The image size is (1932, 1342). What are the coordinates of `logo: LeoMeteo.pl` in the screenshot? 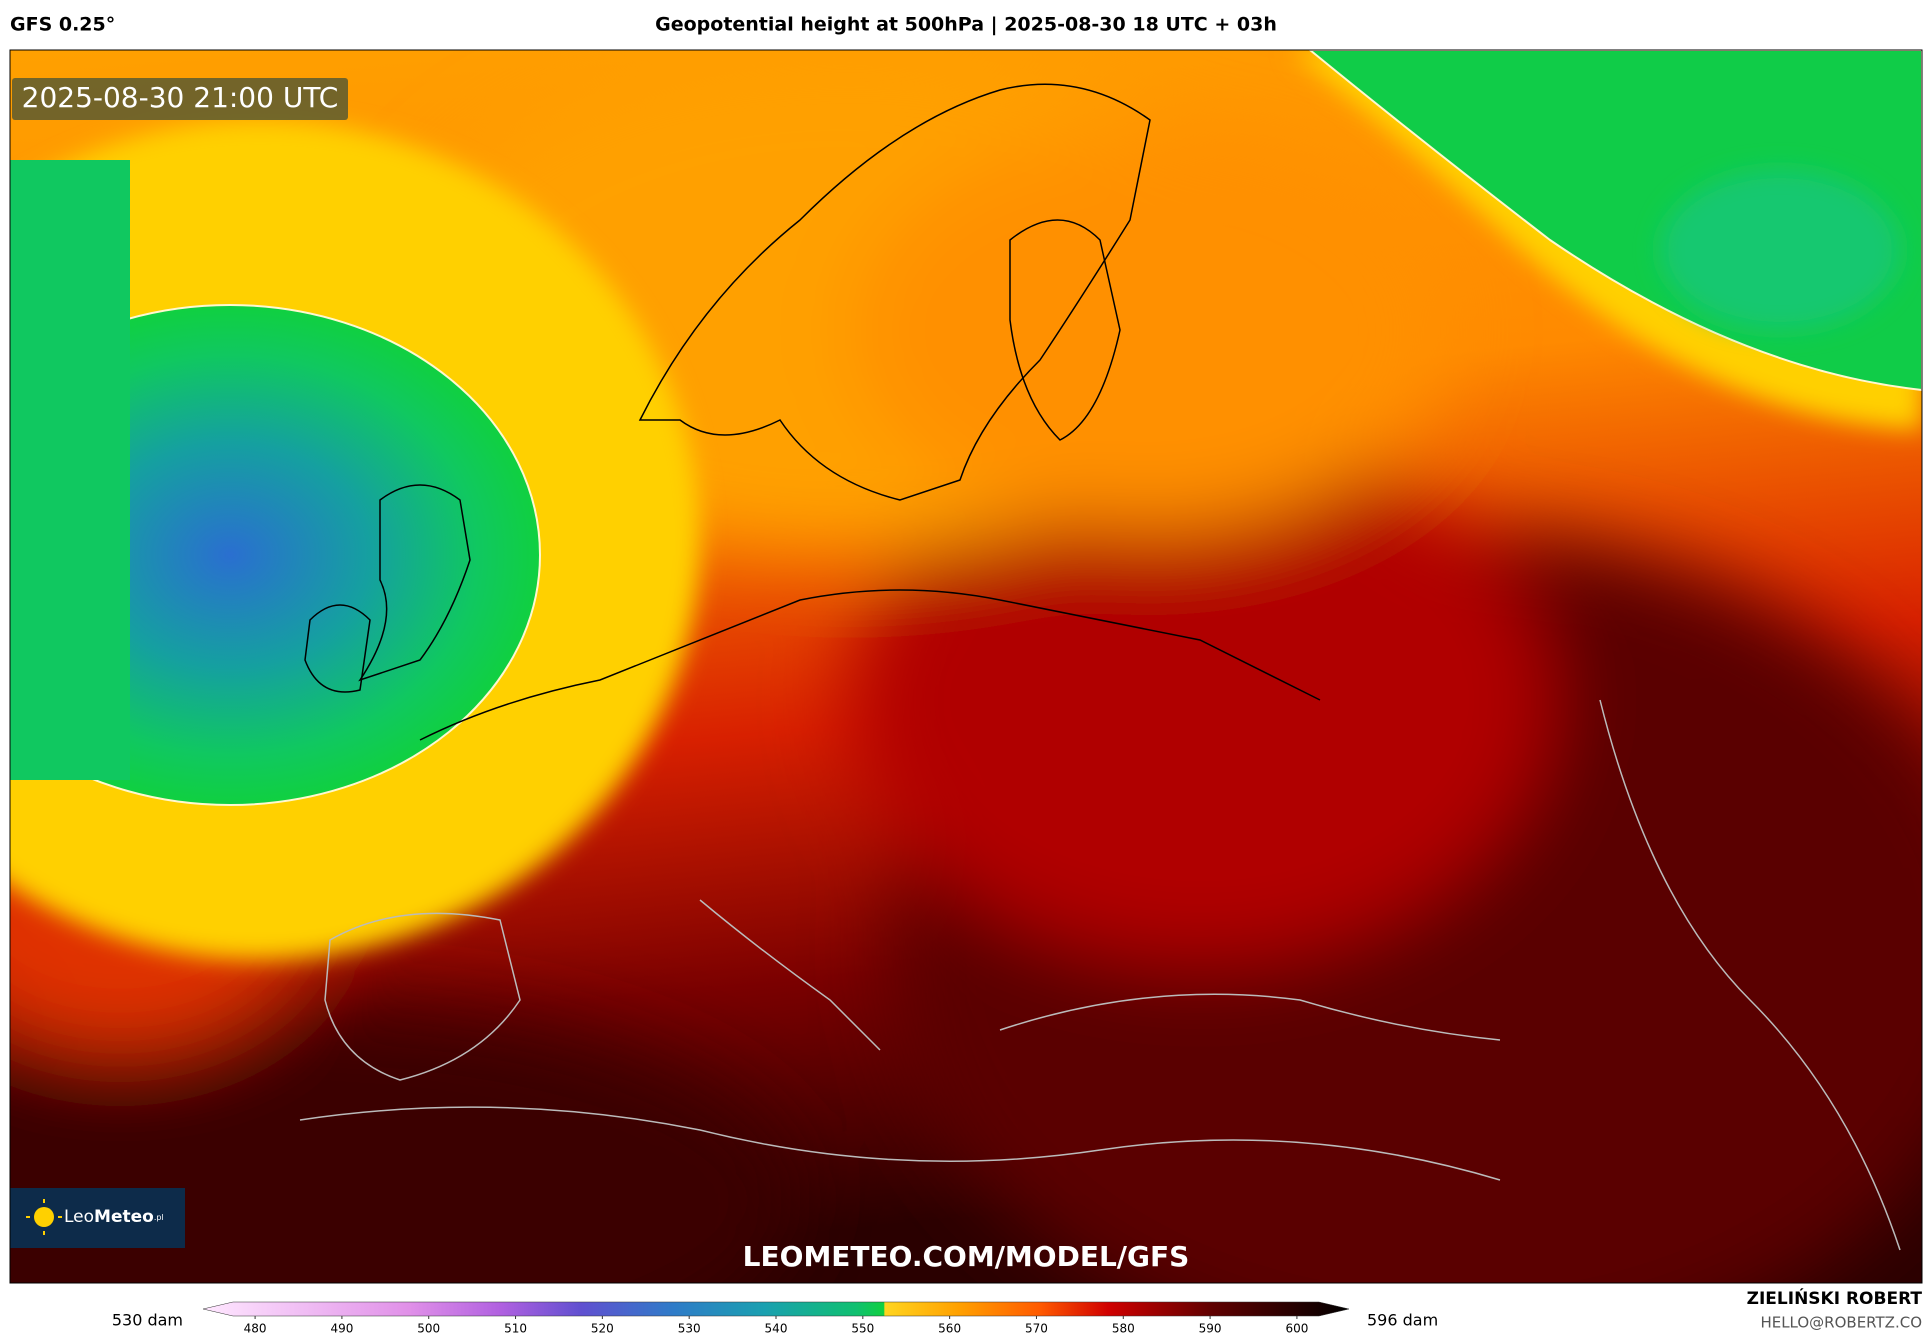 It's located at (114, 1217).